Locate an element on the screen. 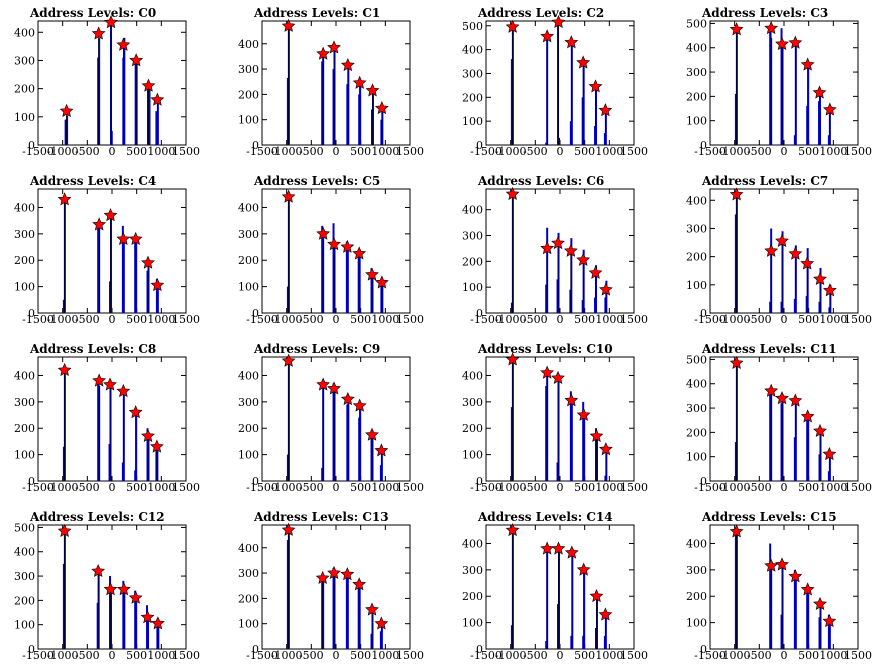 The width and height of the screenshot is (896, 672). x-tick-label: 500 is located at coordinates (360, 151).